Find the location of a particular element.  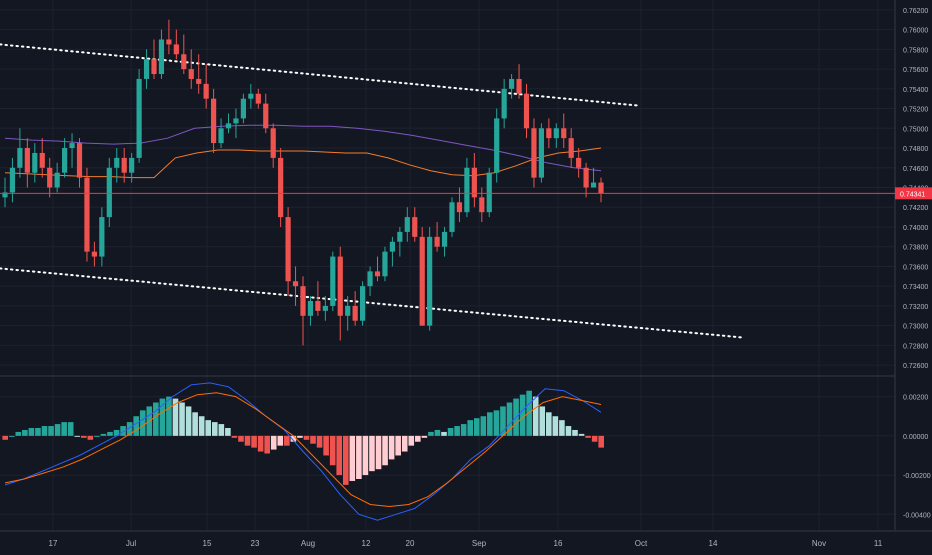

macd-tick-label: -0.00400 is located at coordinates (917, 515).